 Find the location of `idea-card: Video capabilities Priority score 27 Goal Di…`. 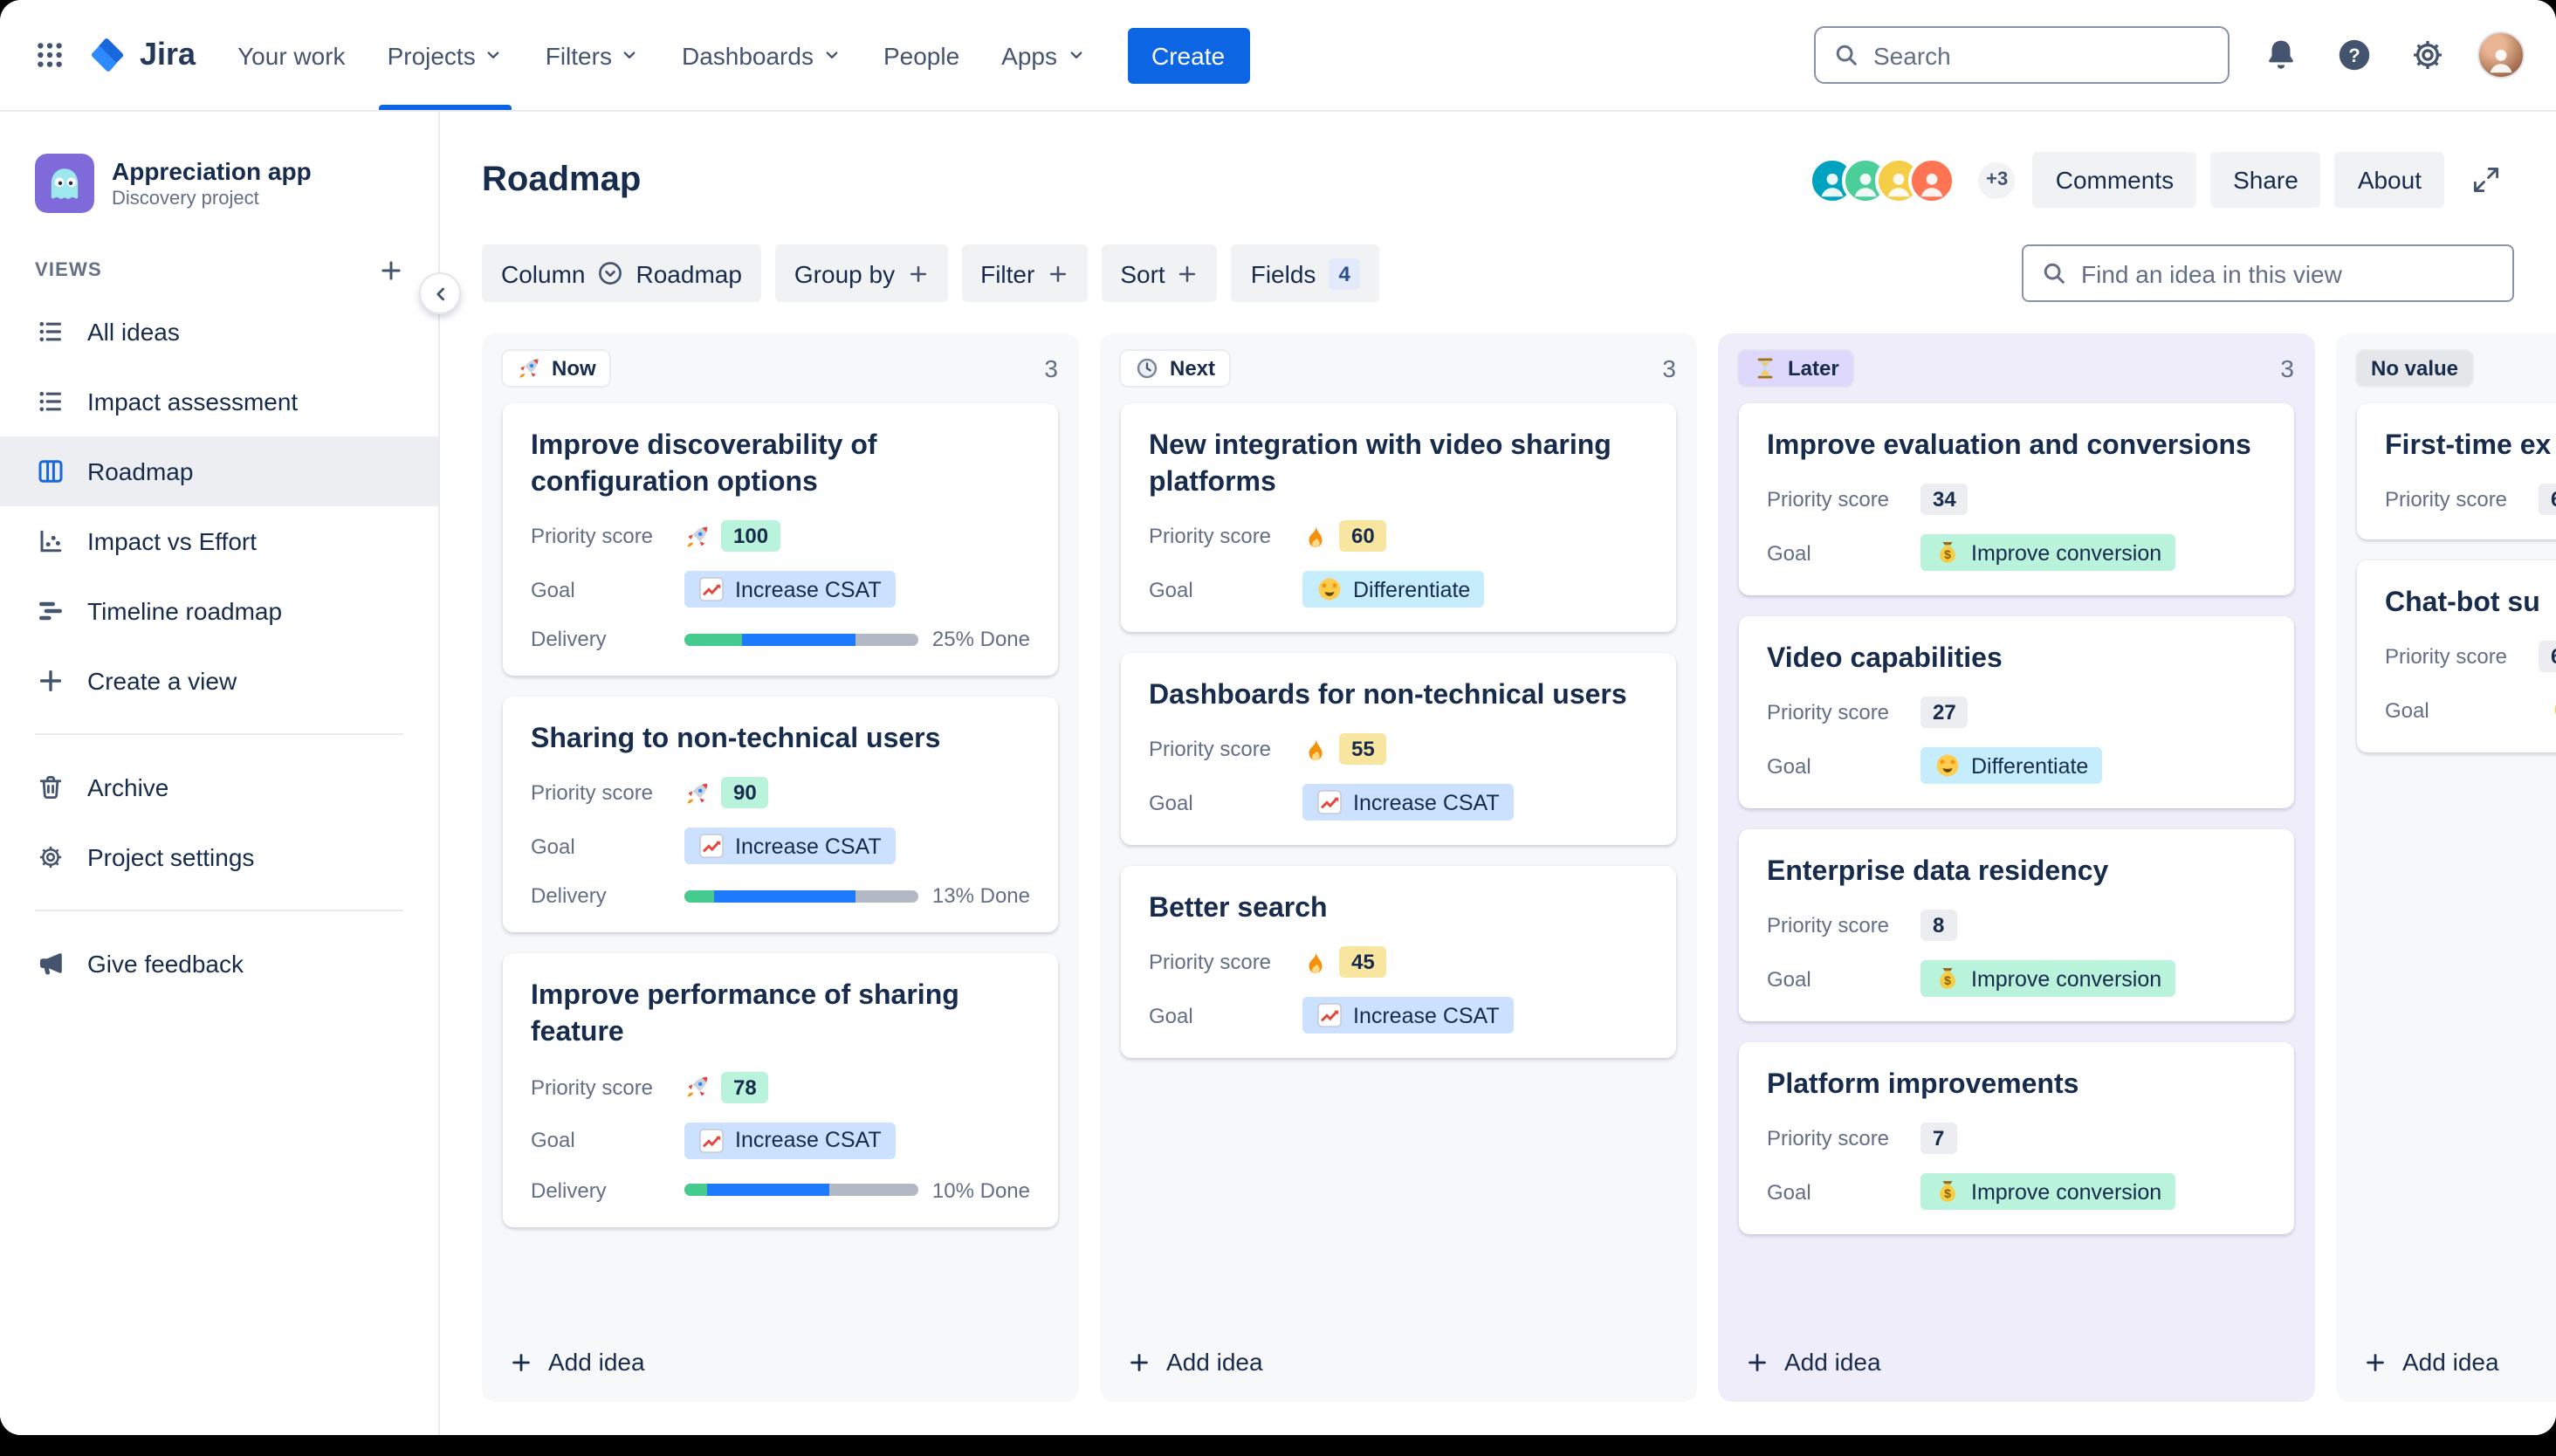

idea-card: Video capabilities Priority score 27 Goal Di… is located at coordinates (2017, 712).